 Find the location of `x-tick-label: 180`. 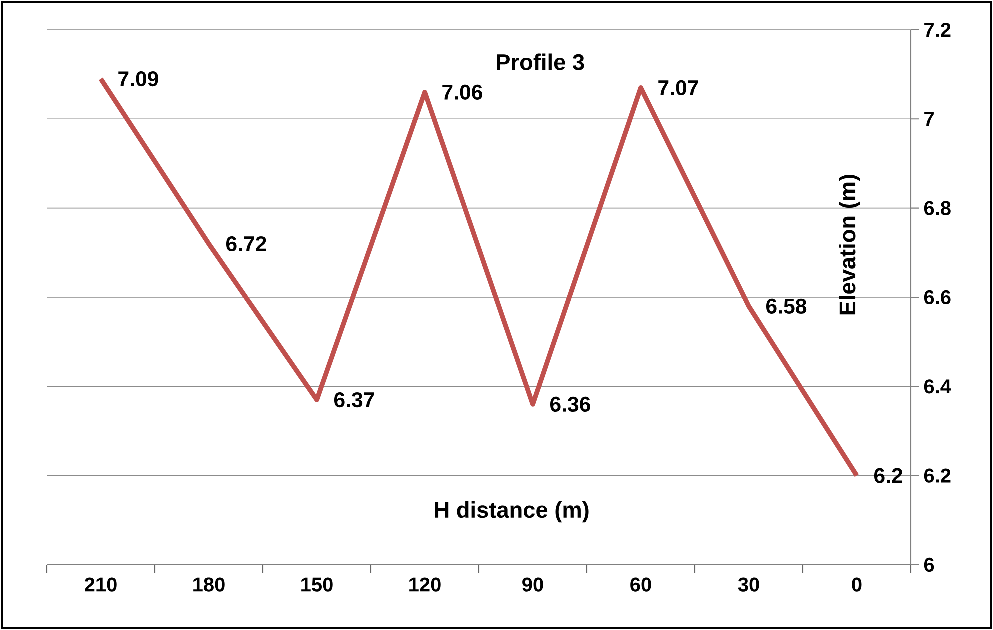

x-tick-label: 180 is located at coordinates (209, 585).